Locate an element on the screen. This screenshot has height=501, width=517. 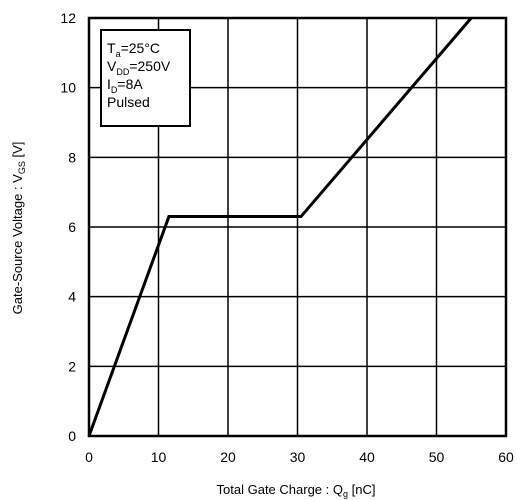
y-tick-labels: 0 2 4 6 8 10 12 is located at coordinates (68, 227).